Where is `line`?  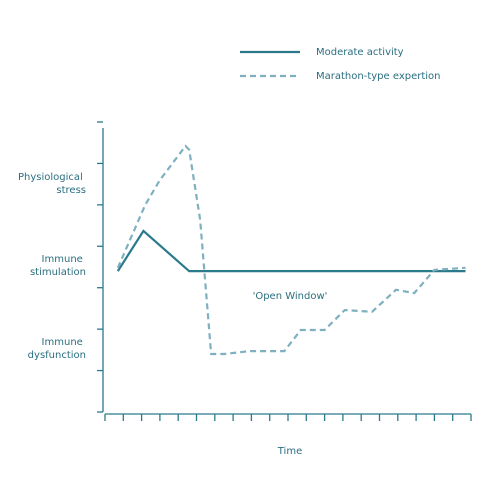
line is located at coordinates (291, 251).